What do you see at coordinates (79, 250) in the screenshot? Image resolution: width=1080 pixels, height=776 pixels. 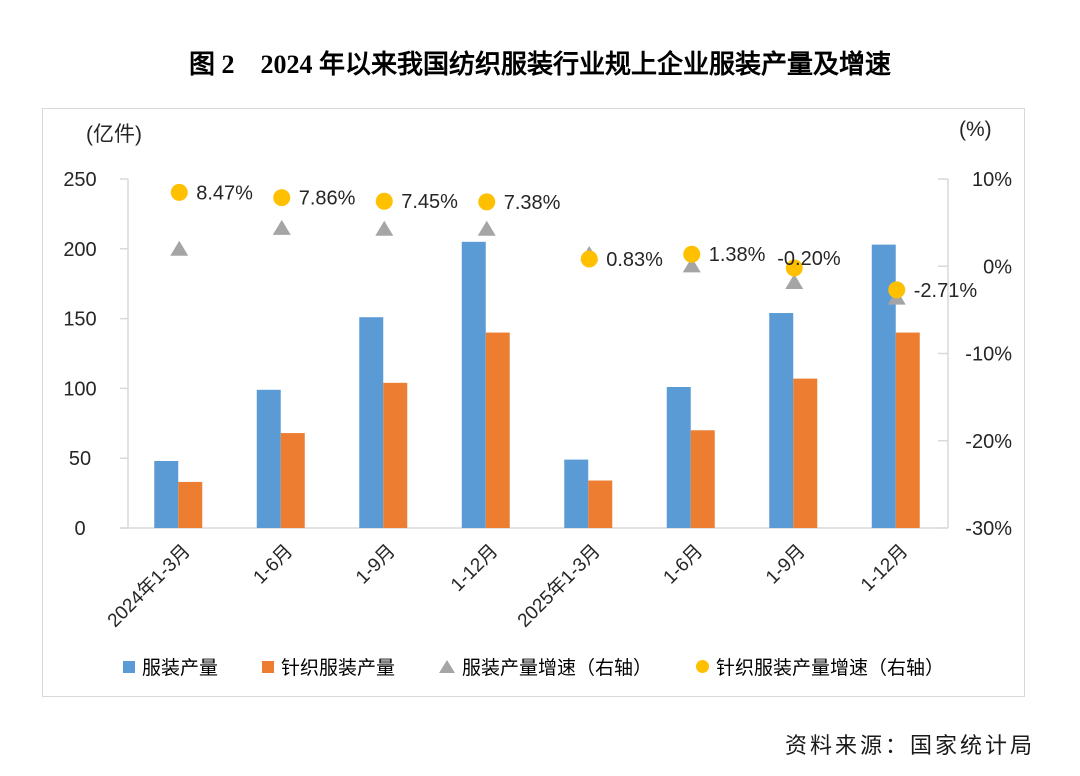 I see `left-axis-tick-label: 200` at bounding box center [79, 250].